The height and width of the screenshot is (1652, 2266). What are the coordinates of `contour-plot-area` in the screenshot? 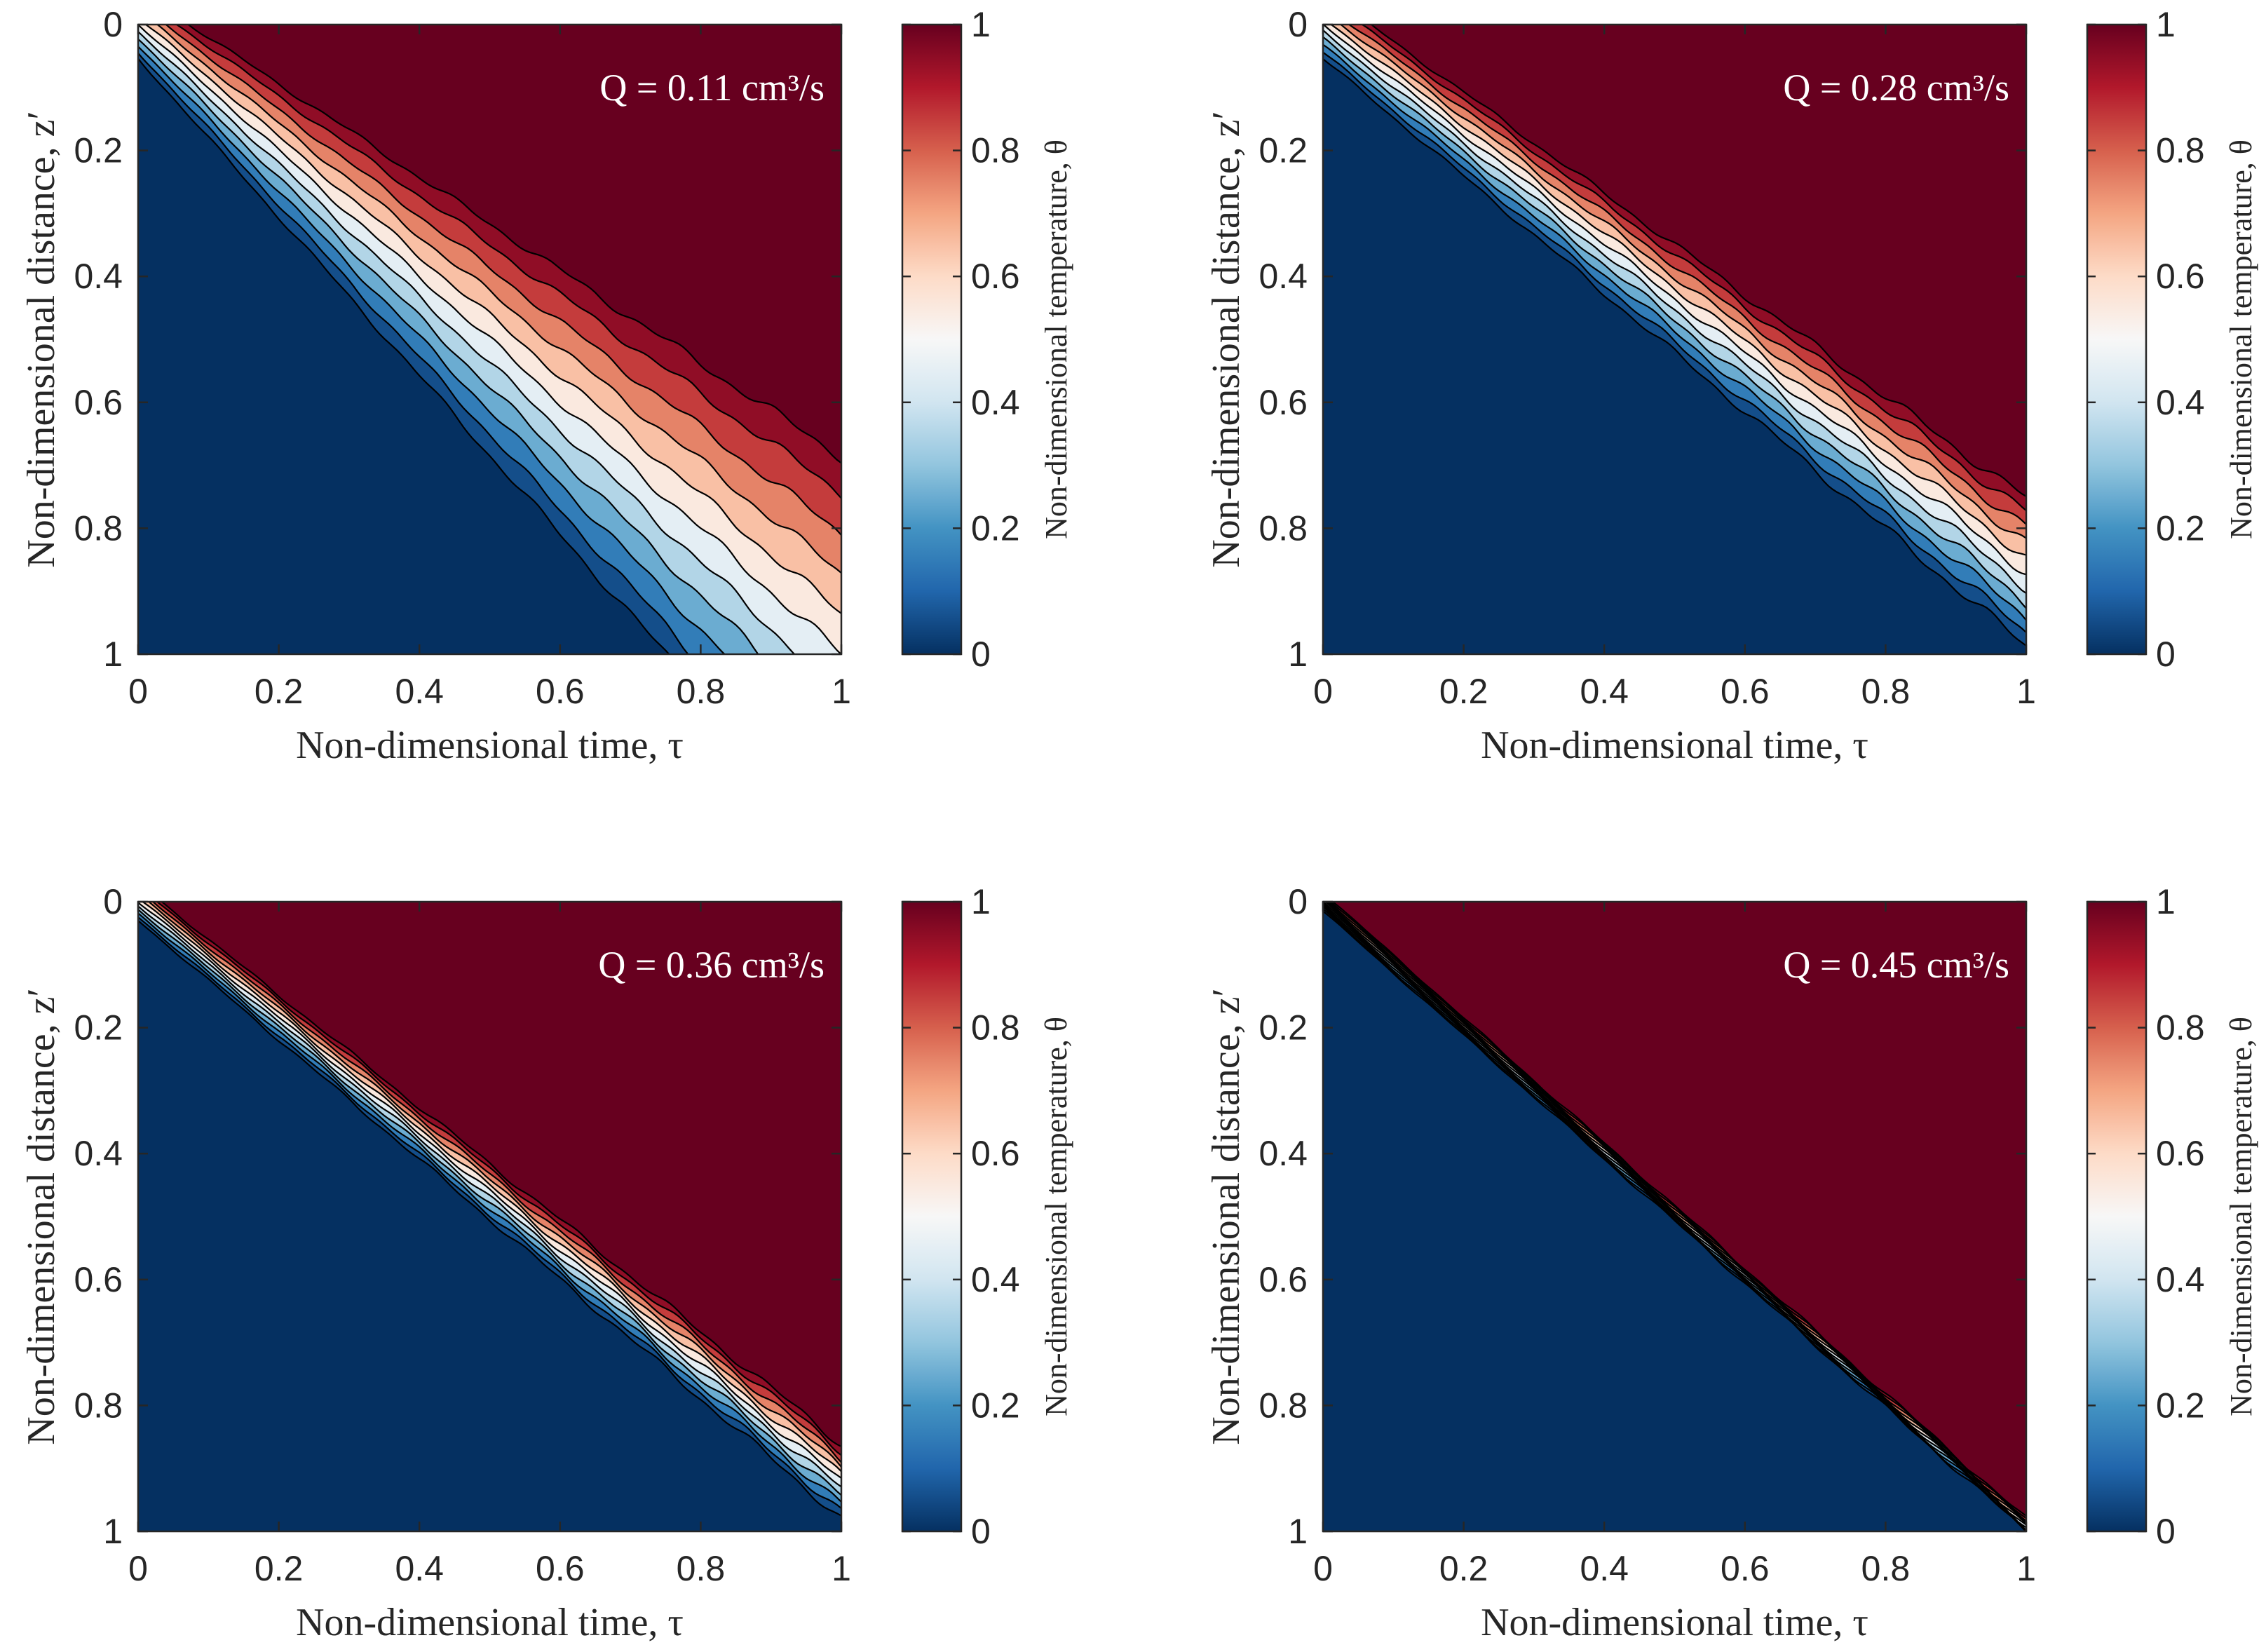 It's located at (1674, 1216).